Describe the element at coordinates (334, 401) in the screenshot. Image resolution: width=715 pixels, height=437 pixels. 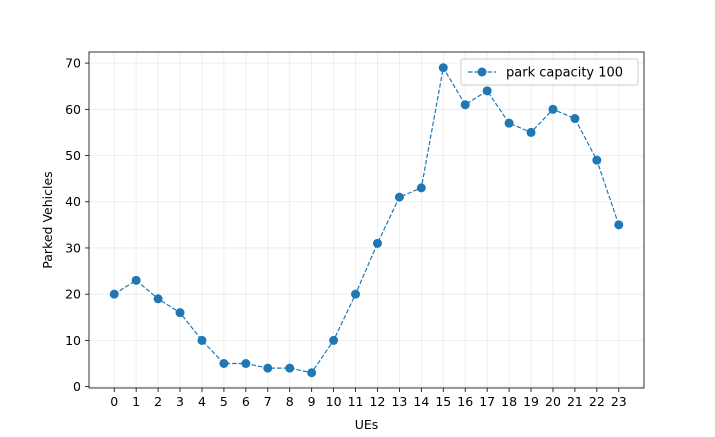
I see `x-tick-label: 10` at that location.